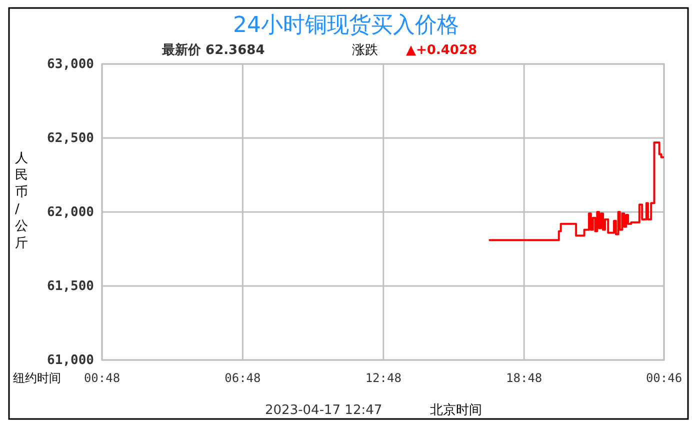 The height and width of the screenshot is (432, 692). What do you see at coordinates (383, 378) in the screenshot?
I see `x-tick-label: 12:48` at bounding box center [383, 378].